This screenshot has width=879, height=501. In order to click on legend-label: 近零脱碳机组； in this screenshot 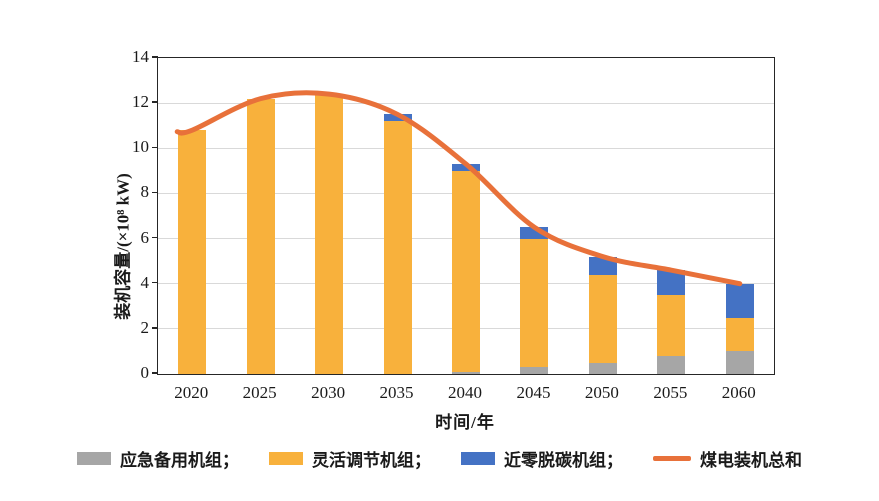, I will do `click(563, 460)`.